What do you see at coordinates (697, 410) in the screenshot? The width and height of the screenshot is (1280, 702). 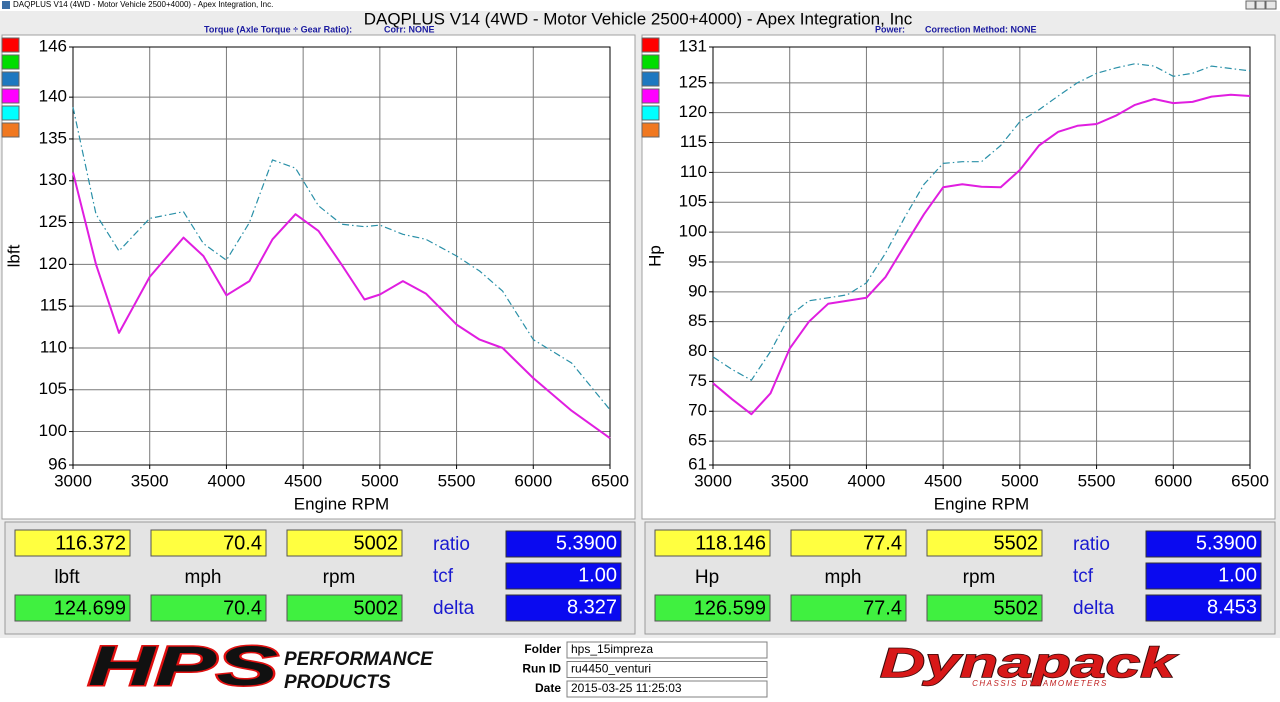 I see `y-tick-label: 70` at bounding box center [697, 410].